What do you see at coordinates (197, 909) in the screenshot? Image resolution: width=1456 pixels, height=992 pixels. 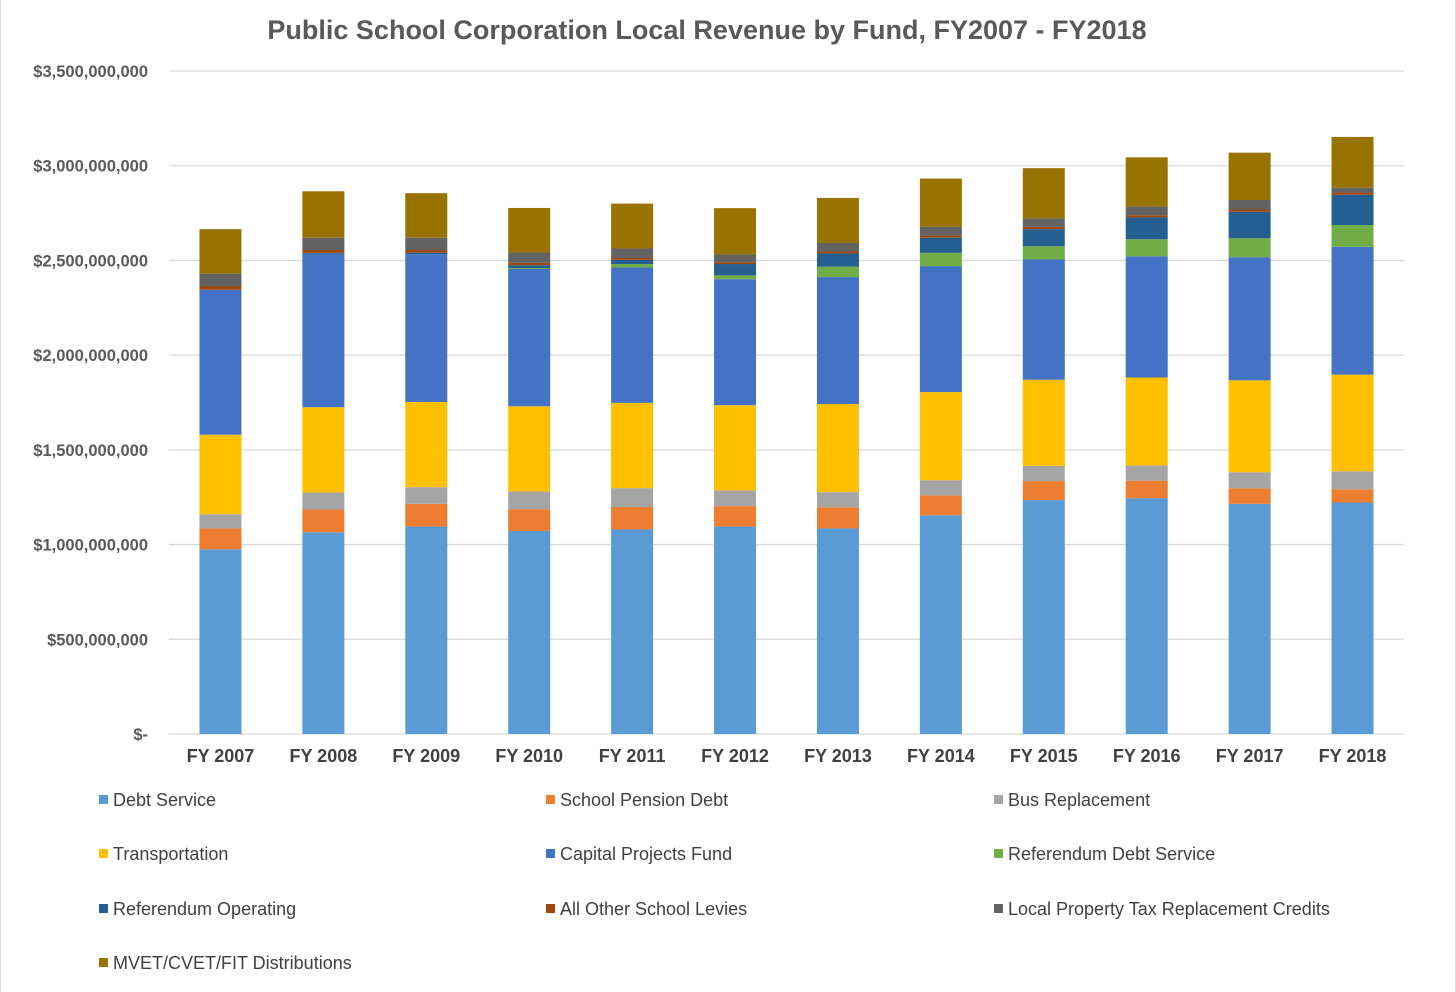 I see `legend-item-referendum-operating: Referendum Operating` at bounding box center [197, 909].